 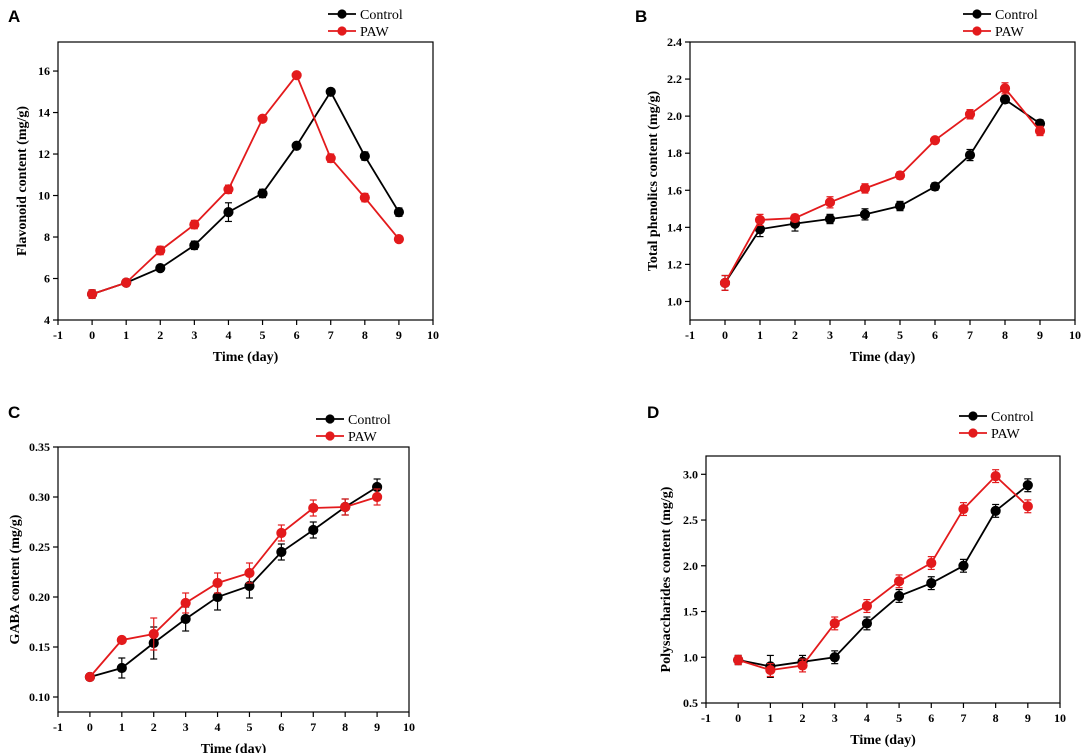 I want to click on x-tick-label: -1, so click(x=690, y=335).